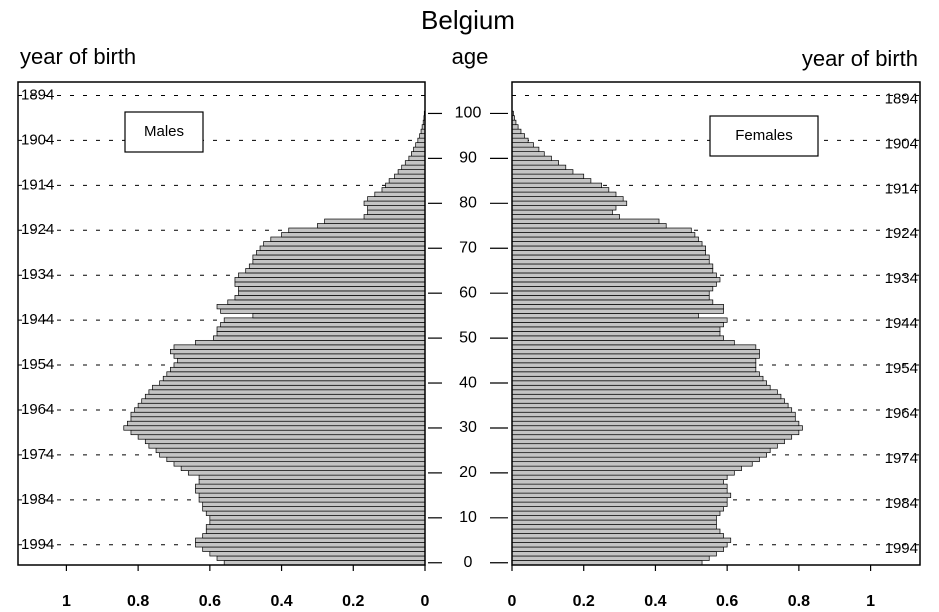 This screenshot has height=612, width=939. I want to click on year-axis-label-right: year of birth, so click(860, 58).